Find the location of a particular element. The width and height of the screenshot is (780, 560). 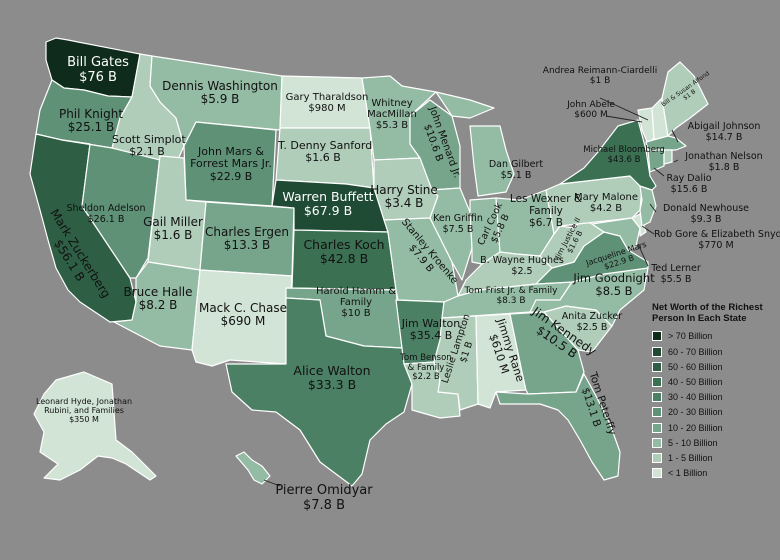

label-ne: Warren Buffett $67.9 B is located at coordinates (328, 204).